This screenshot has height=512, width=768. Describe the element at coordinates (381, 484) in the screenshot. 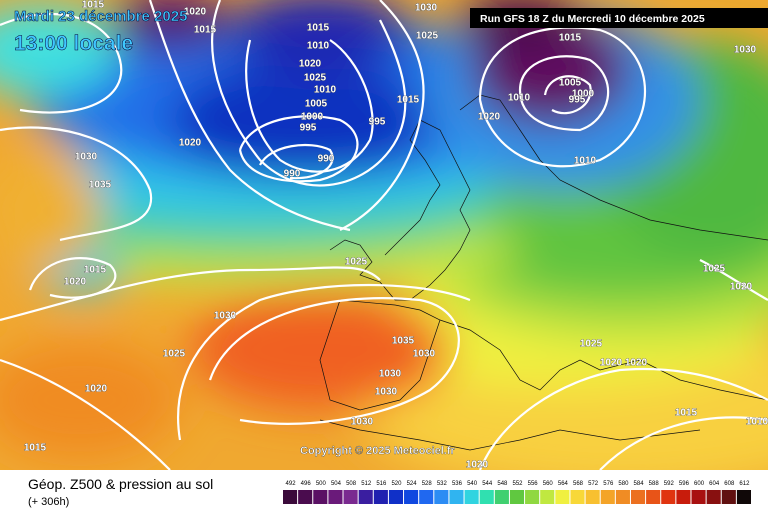

I see `scale-label: 516` at that location.